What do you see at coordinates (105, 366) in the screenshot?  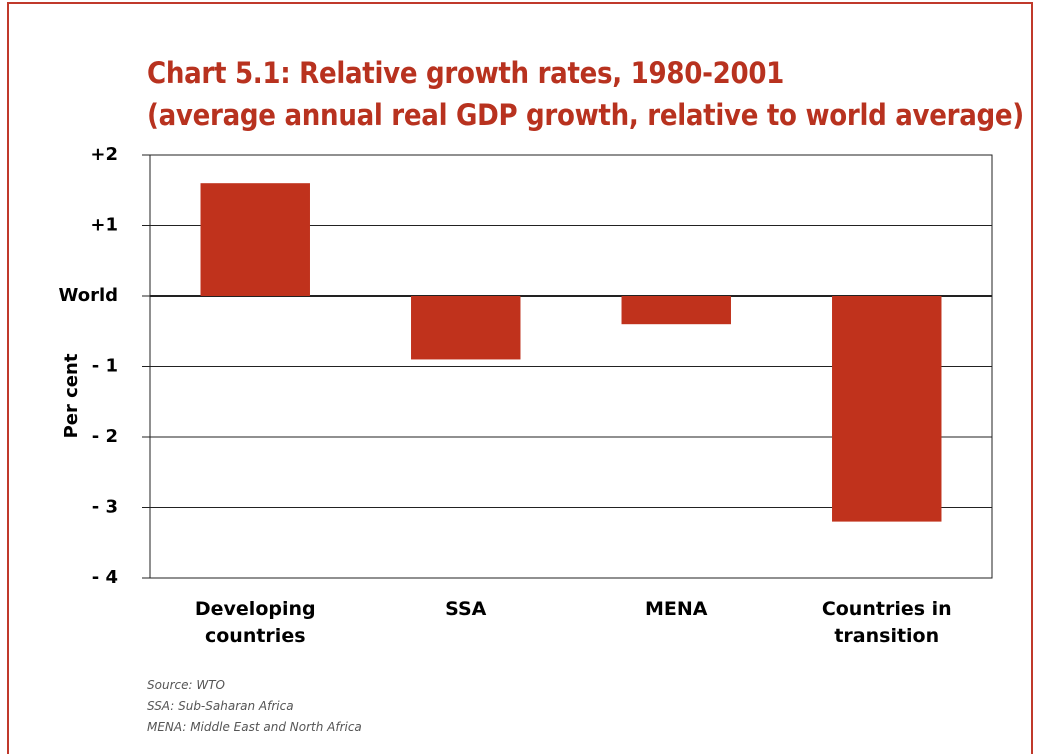 I see `y-tick-label: - 1` at bounding box center [105, 366].